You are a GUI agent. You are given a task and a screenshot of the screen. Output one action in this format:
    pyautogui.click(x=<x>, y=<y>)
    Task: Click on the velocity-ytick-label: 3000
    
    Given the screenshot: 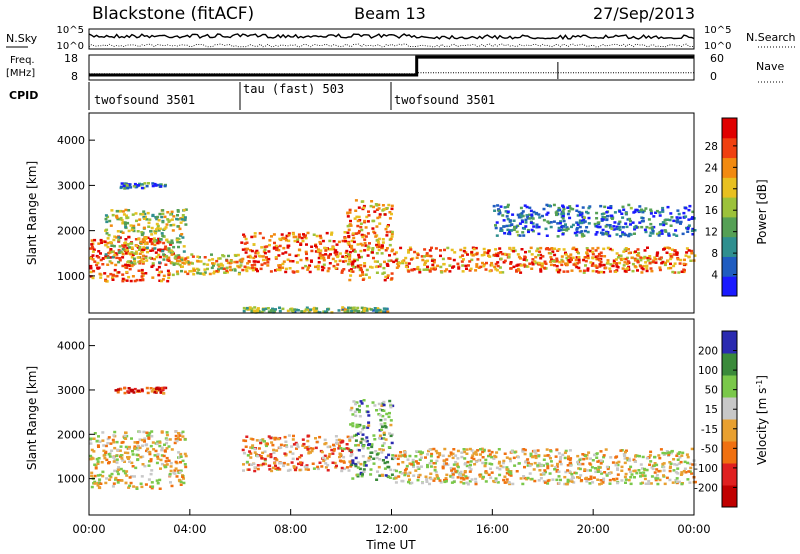 What is the action you would take?
    pyautogui.click(x=71, y=390)
    